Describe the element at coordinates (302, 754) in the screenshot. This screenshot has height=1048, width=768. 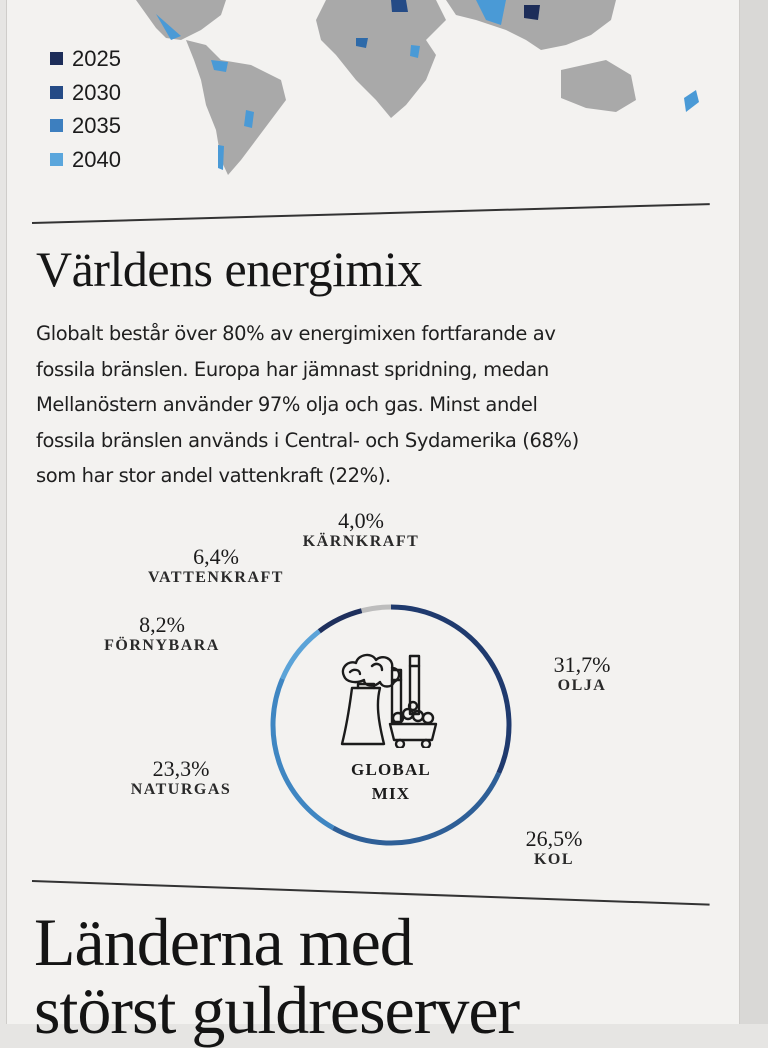
I see `donut-slice-naturgas` at that location.